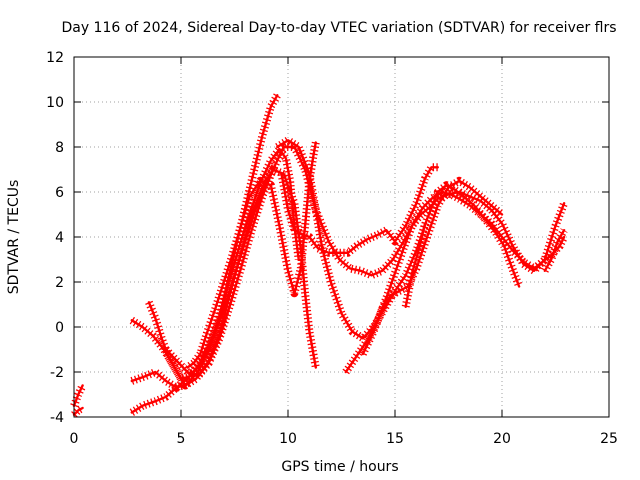 This screenshot has height=480, width=640. What do you see at coordinates (554, 250) in the screenshot?
I see `series-s14-markers` at bounding box center [554, 250].